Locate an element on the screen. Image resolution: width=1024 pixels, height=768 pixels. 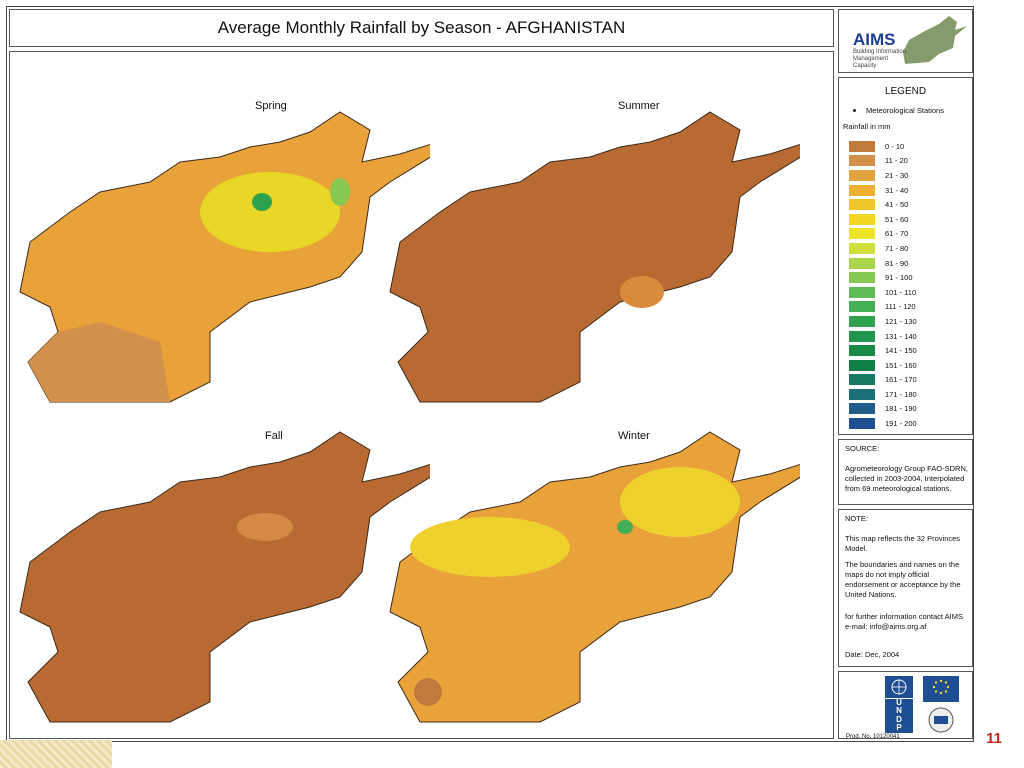
legend-item: 0 - 10 is located at coordinates (883, 146).